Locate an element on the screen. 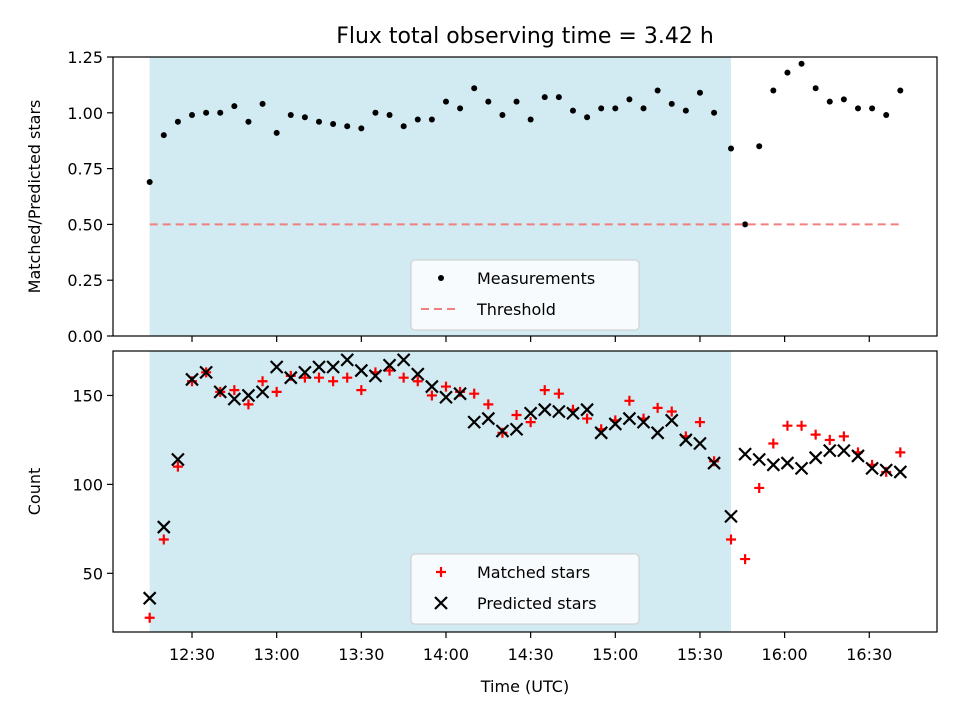  x-tick-label: 16:30 is located at coordinates (869, 654).